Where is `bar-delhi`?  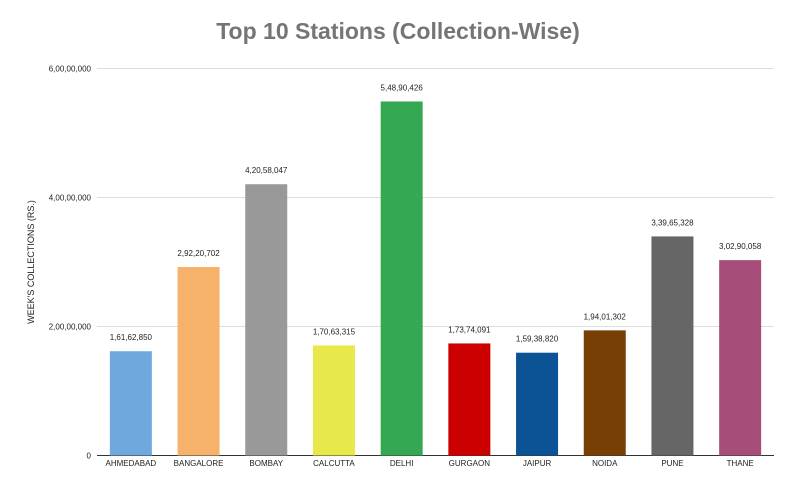 bar-delhi is located at coordinates (401, 278).